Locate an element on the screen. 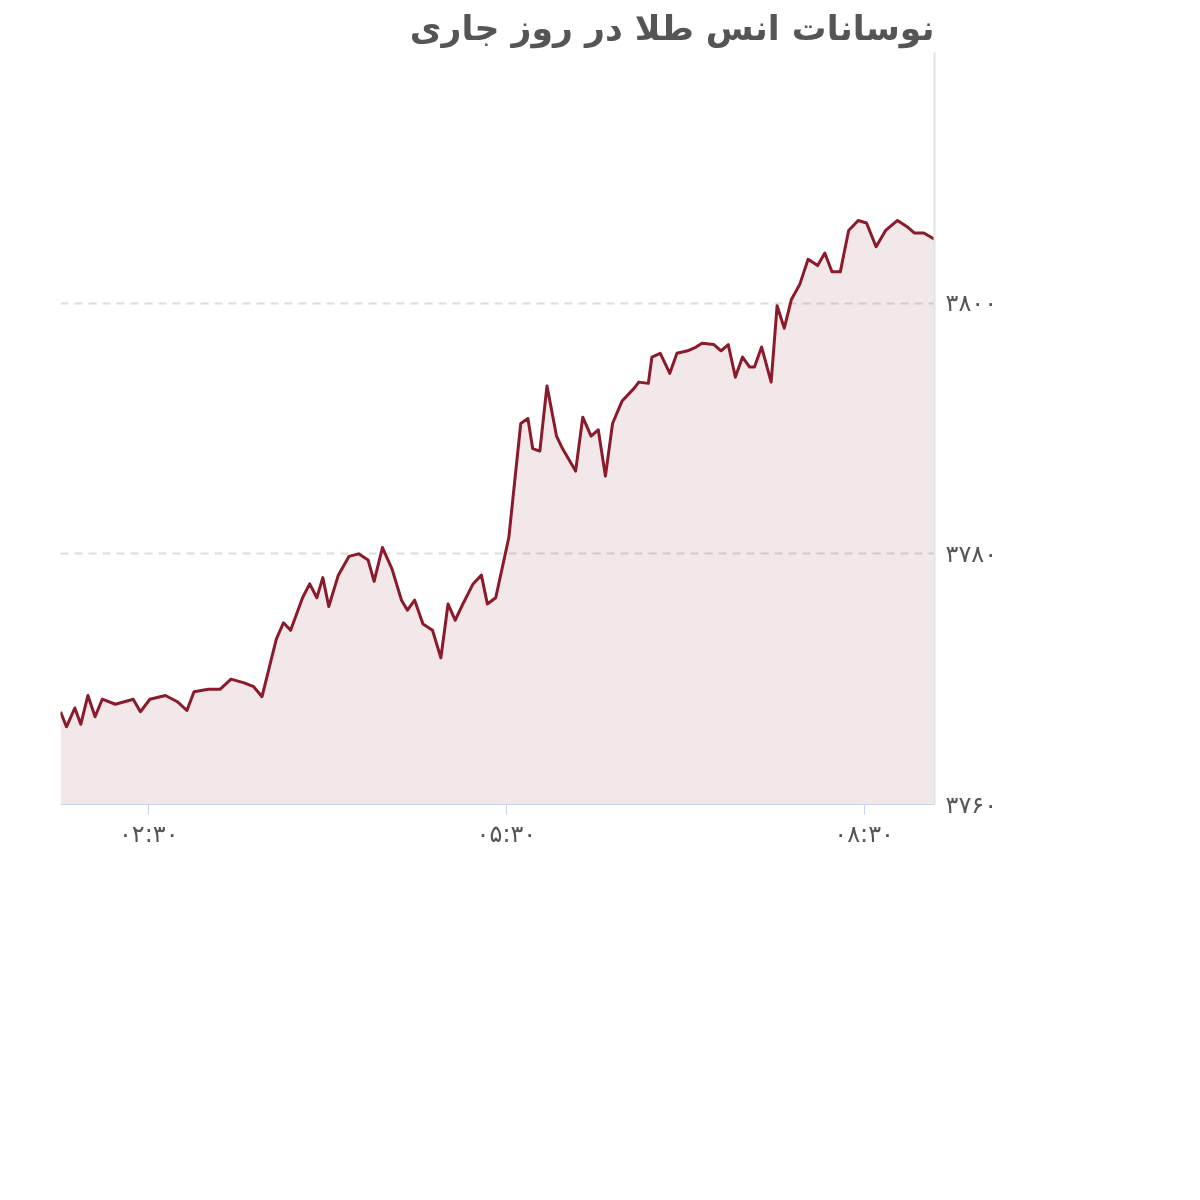 Image resolution: width=1200 pixels, height=1200 pixels. y-tick-label: ۳۷۶۰ is located at coordinates (971, 804).